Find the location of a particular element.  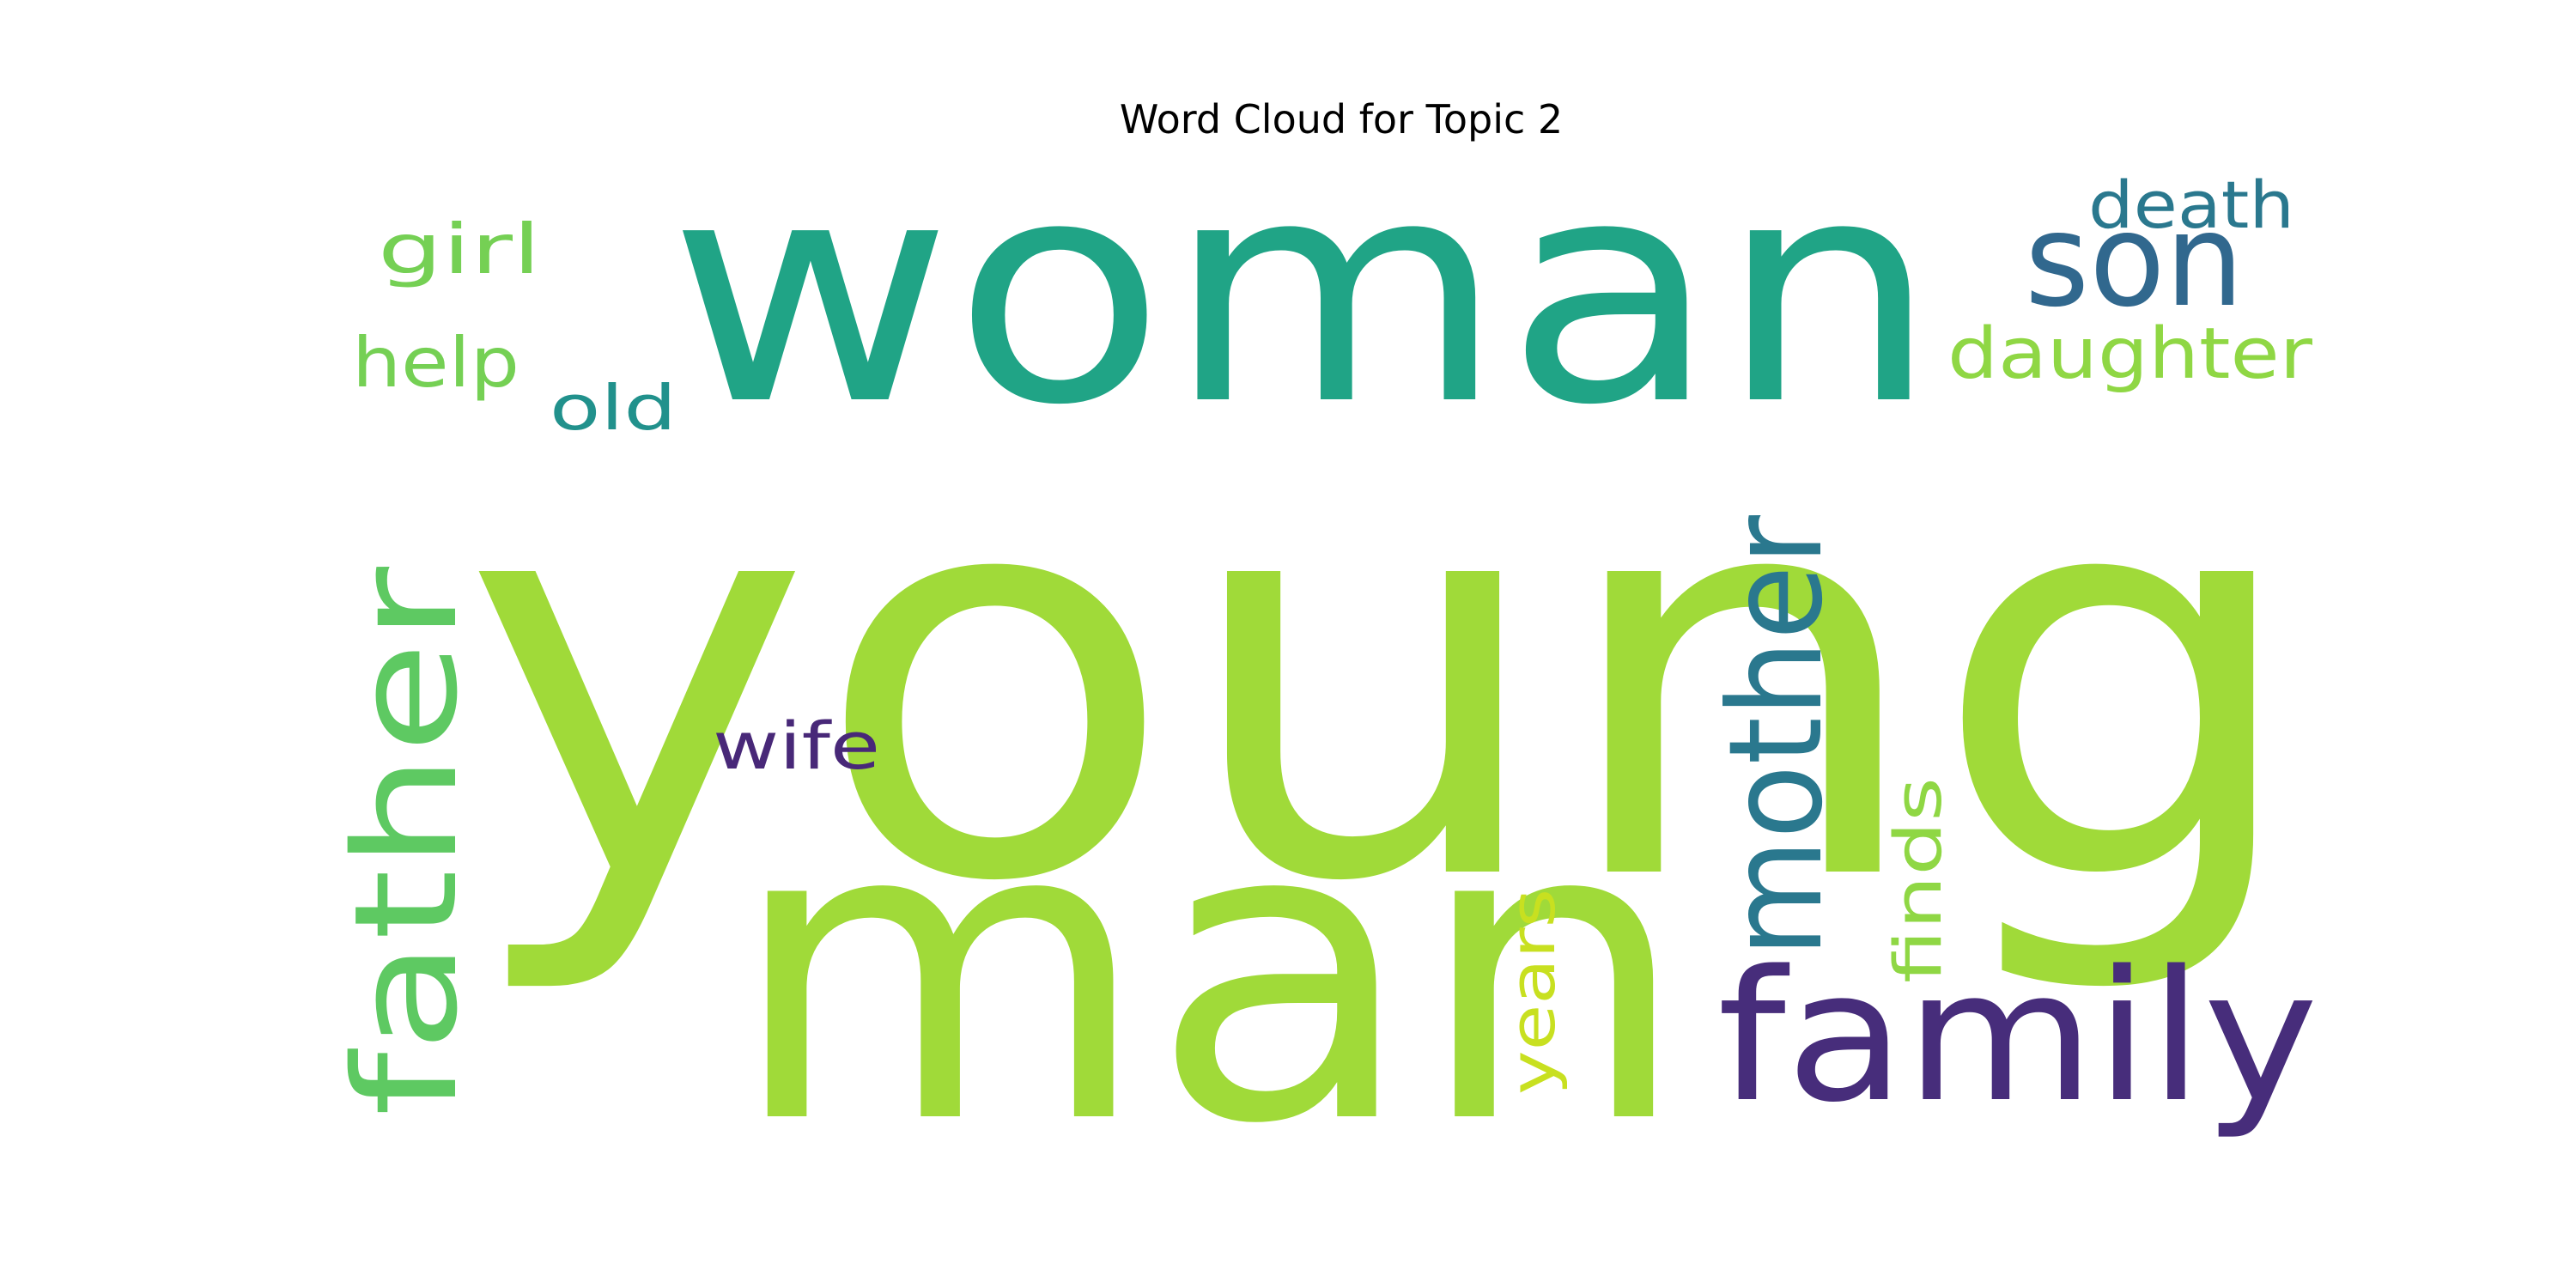

word-son: son is located at coordinates (2134, 261).